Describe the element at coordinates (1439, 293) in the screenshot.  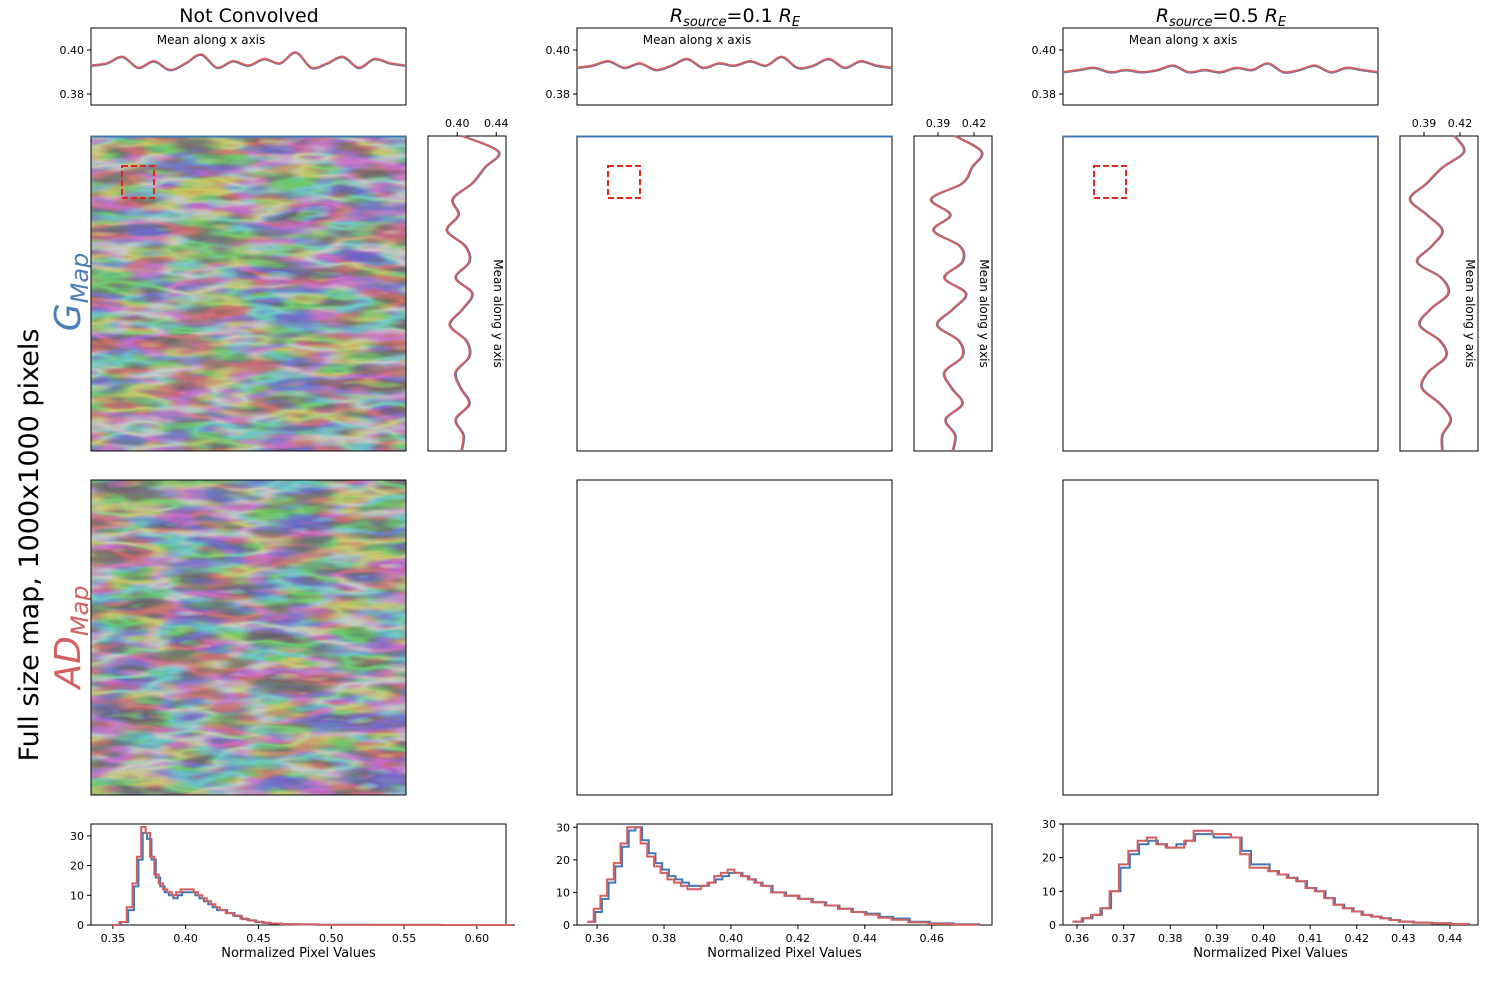
I see `y-profile-frame` at that location.